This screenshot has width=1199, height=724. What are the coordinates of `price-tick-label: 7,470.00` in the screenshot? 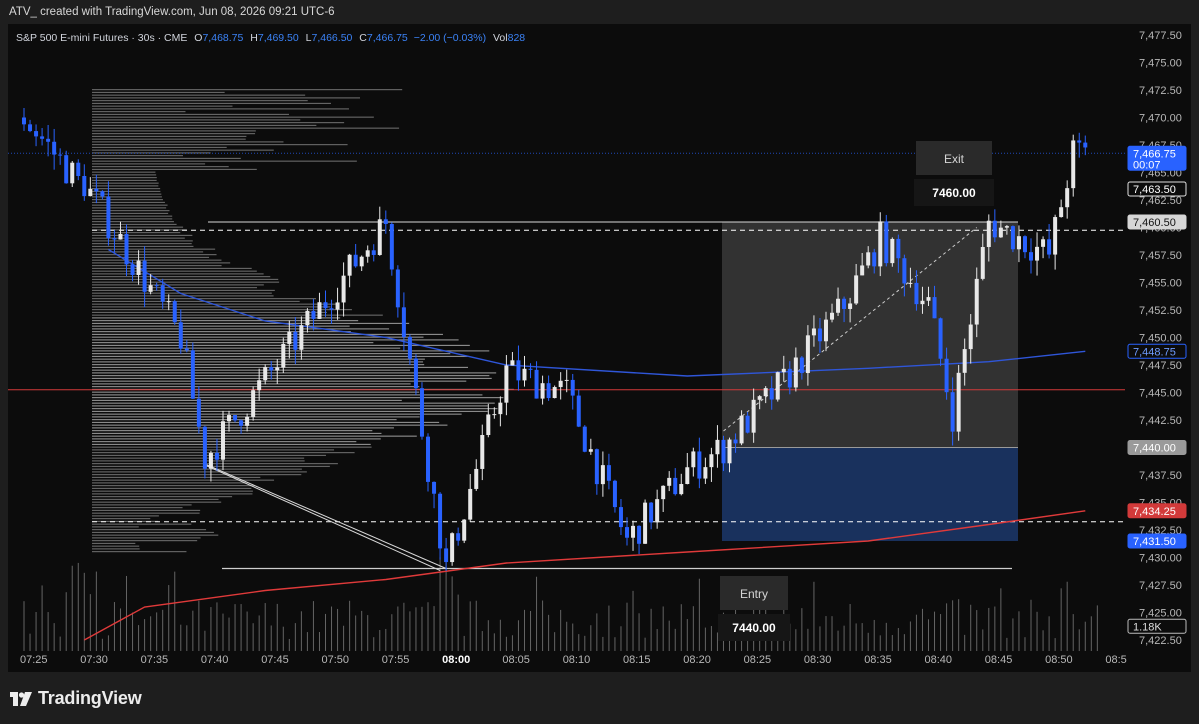 It's located at (1160, 119).